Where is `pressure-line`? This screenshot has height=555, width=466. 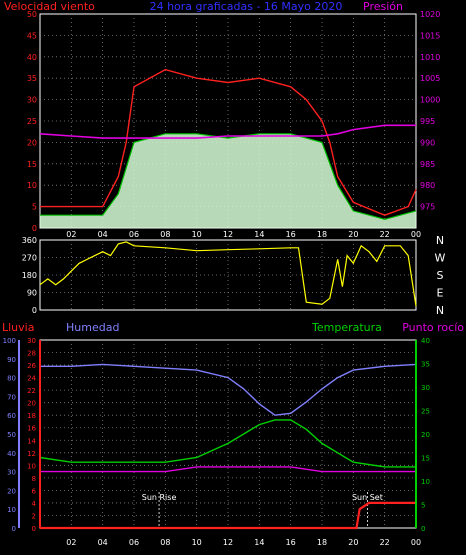
pressure-line is located at coordinates (227, 131).